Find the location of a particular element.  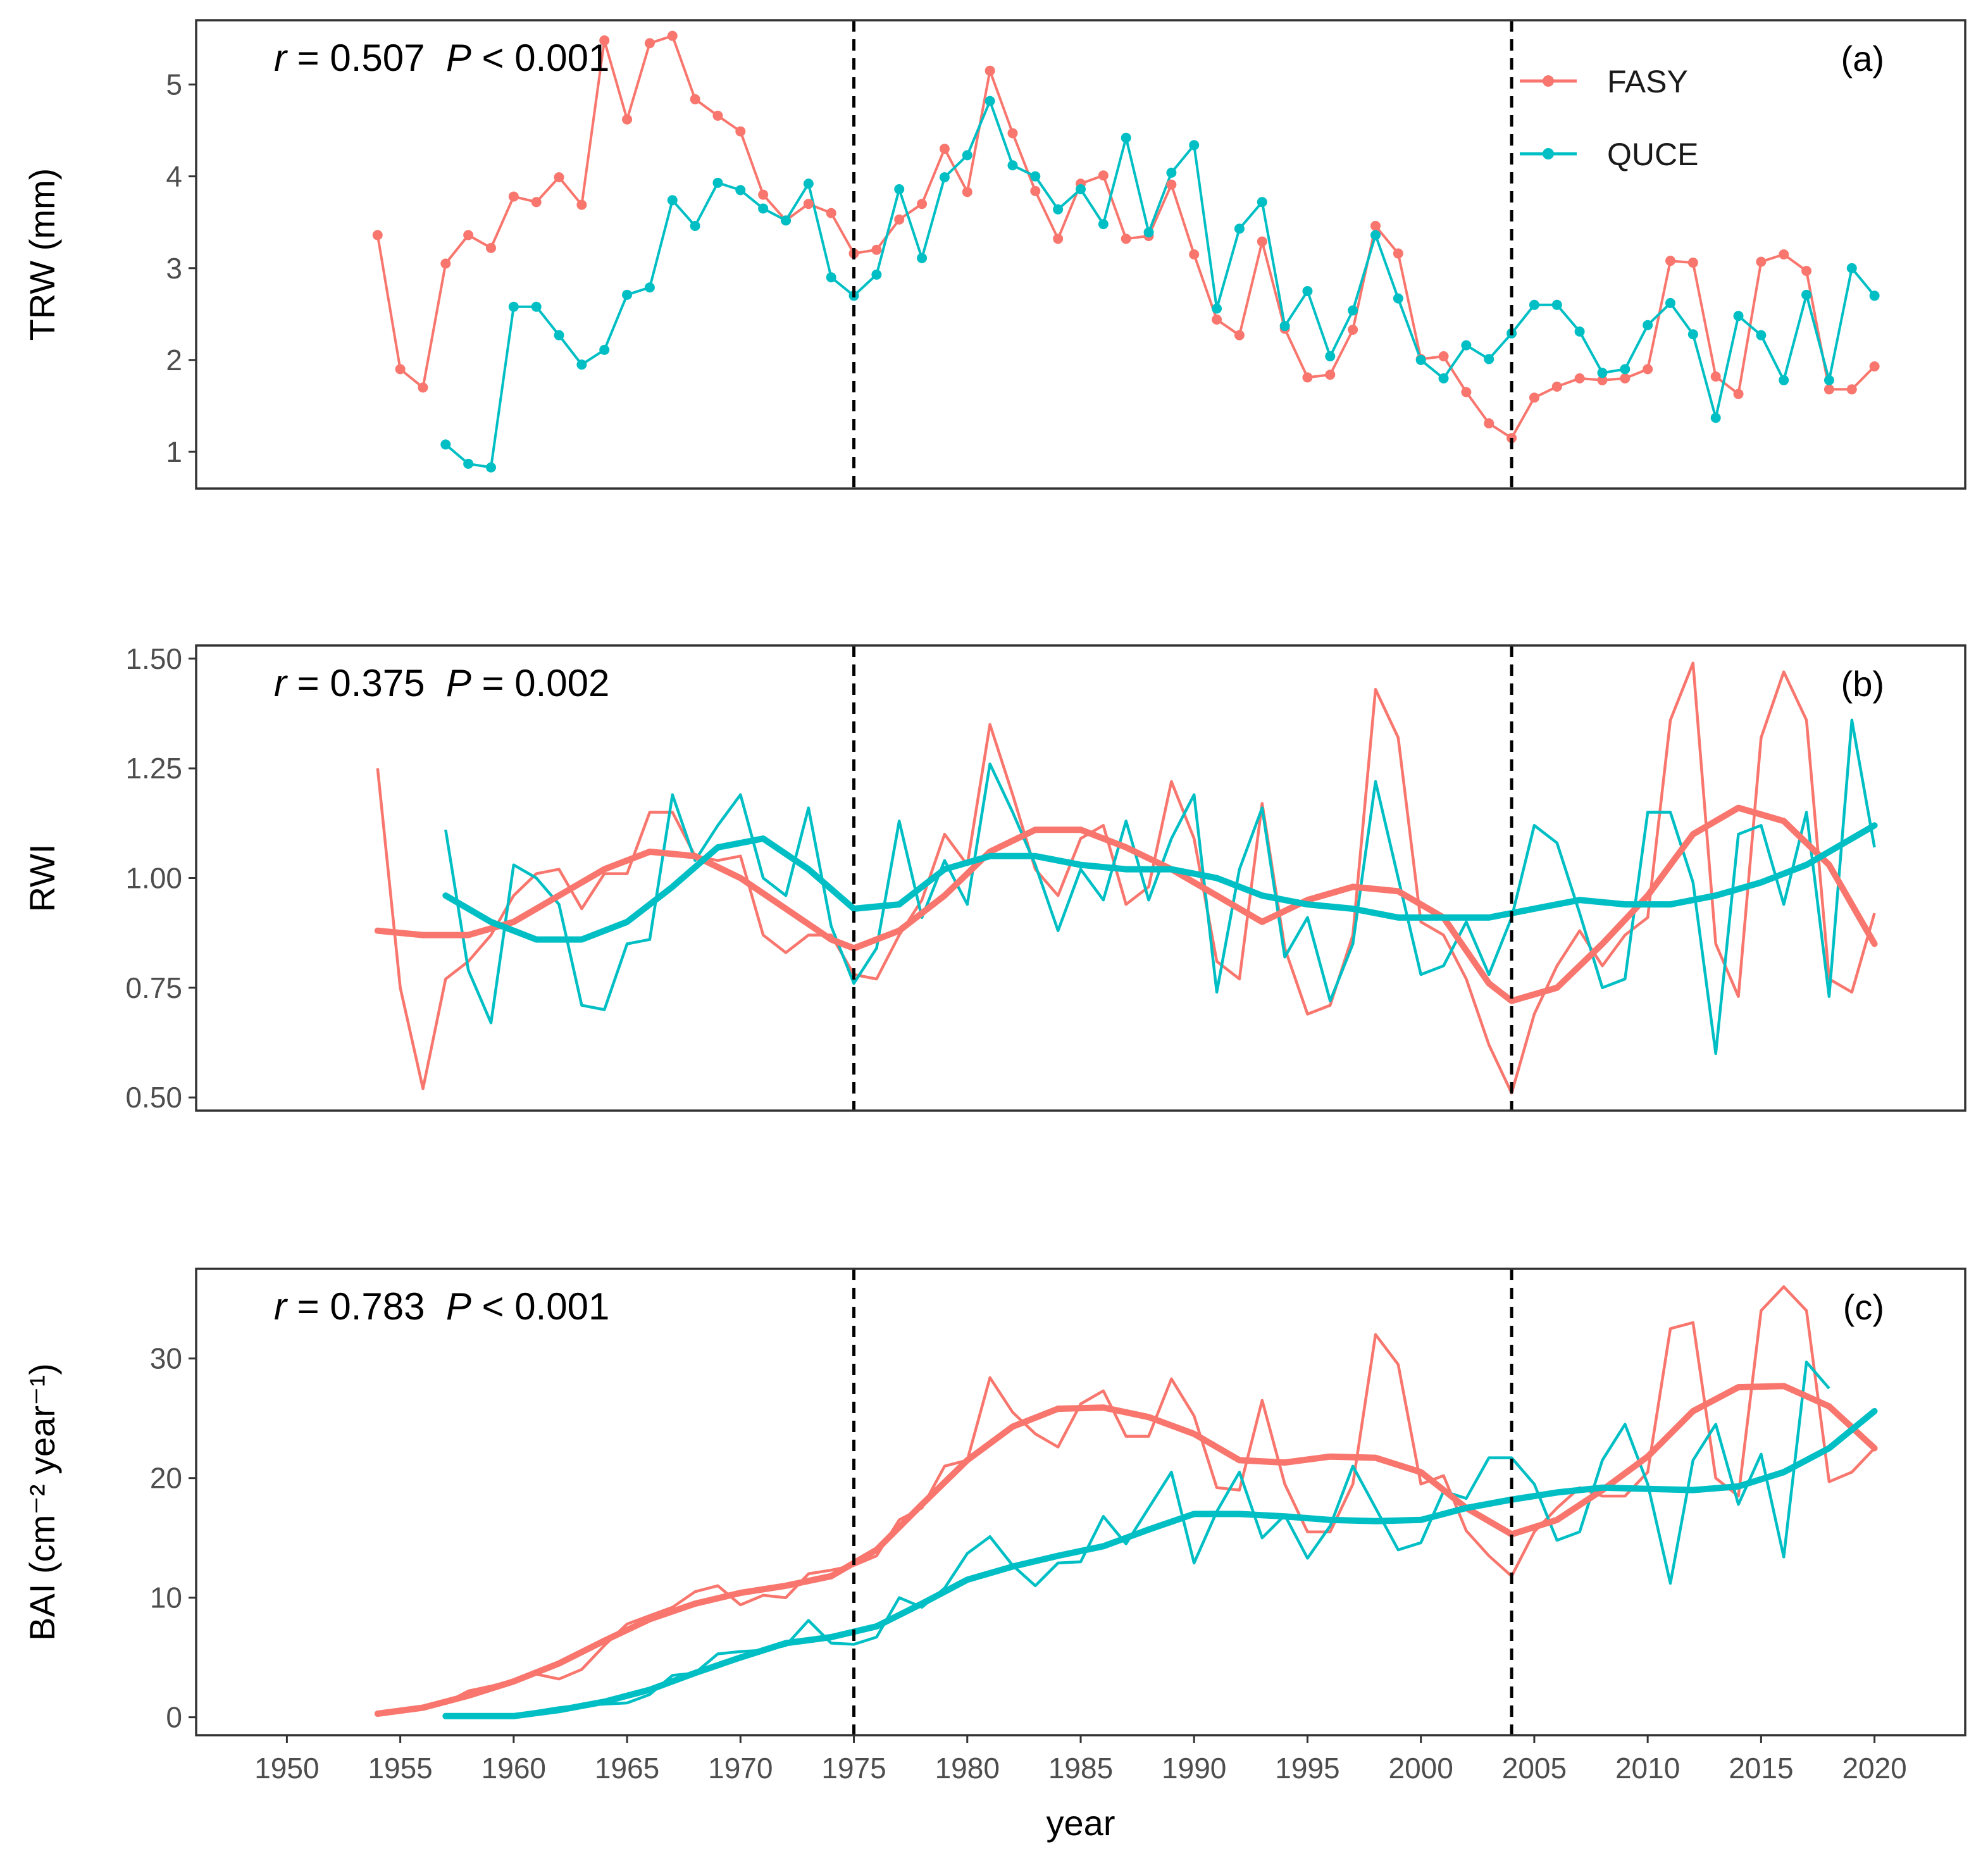

x-tick-label: 2010 is located at coordinates (1647, 1769).